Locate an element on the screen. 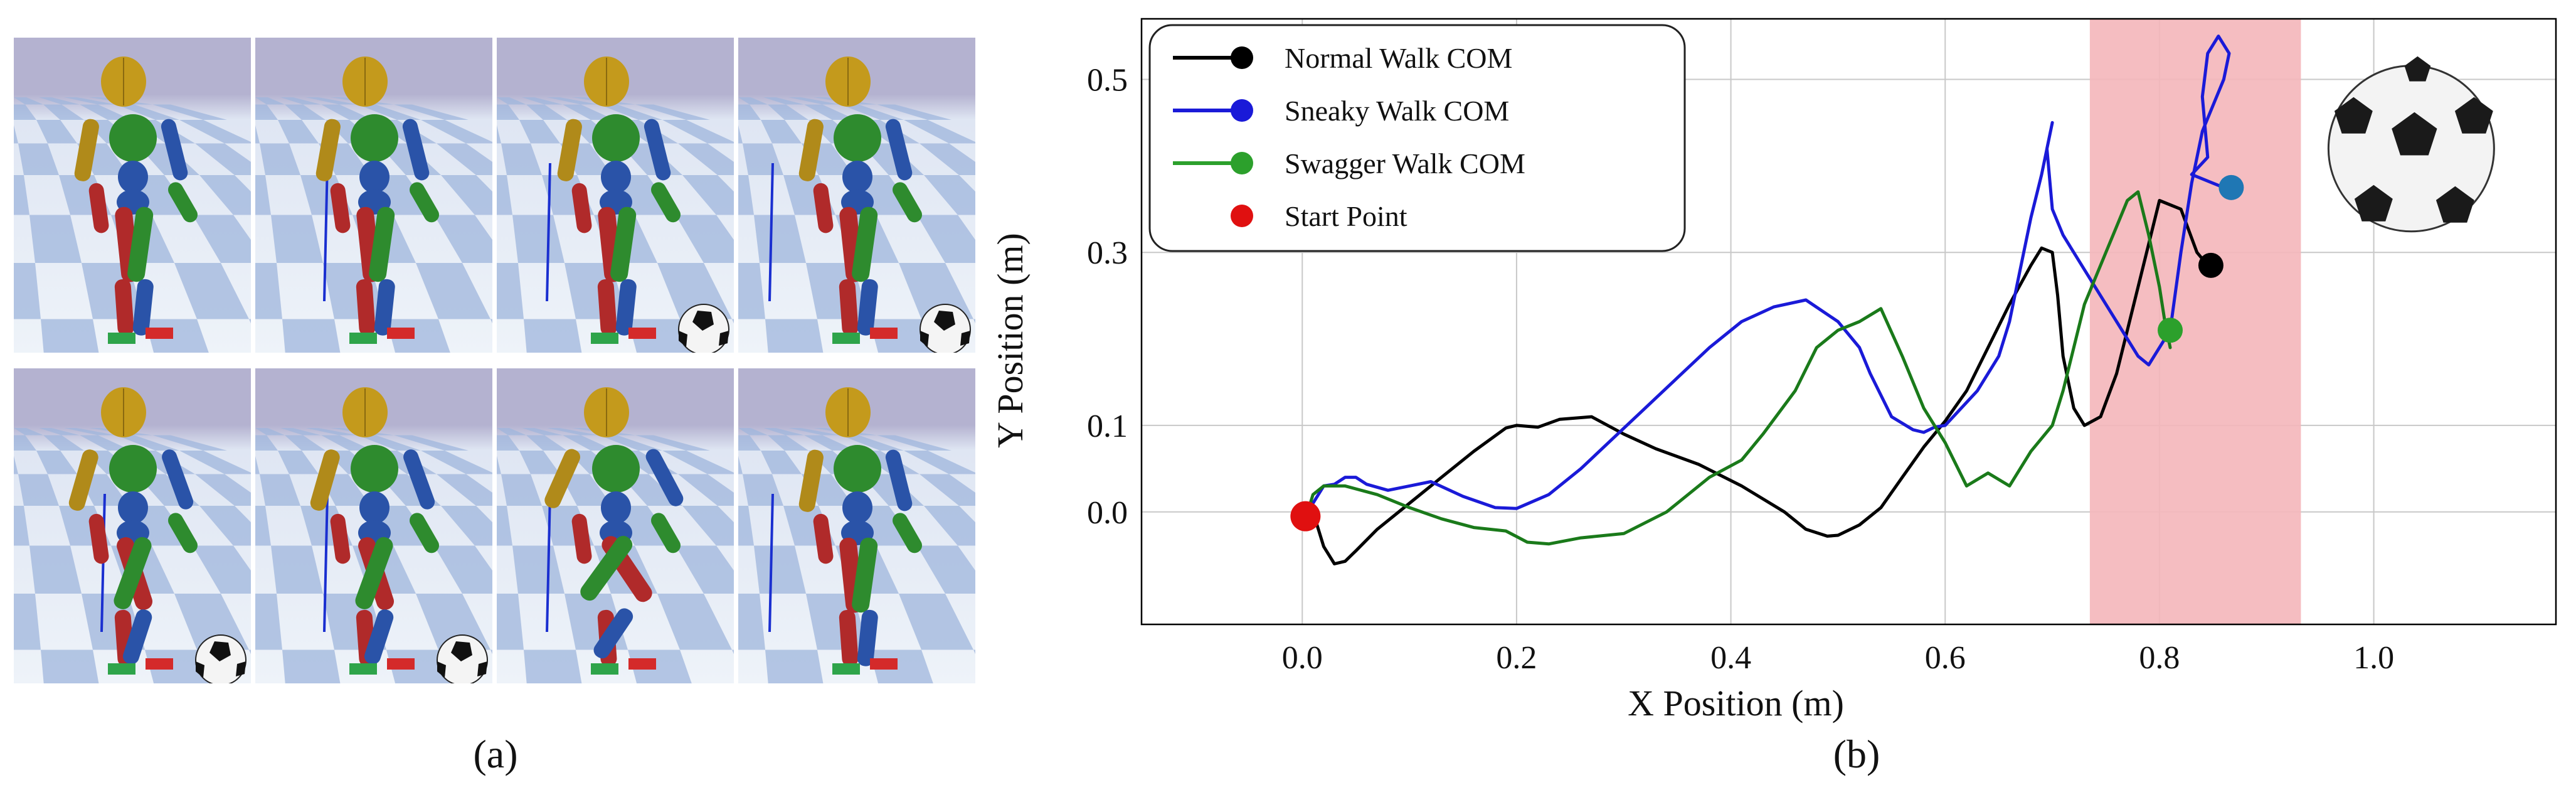 Image resolution: width=2576 pixels, height=807 pixels. start-point-marker is located at coordinates (1305, 516).